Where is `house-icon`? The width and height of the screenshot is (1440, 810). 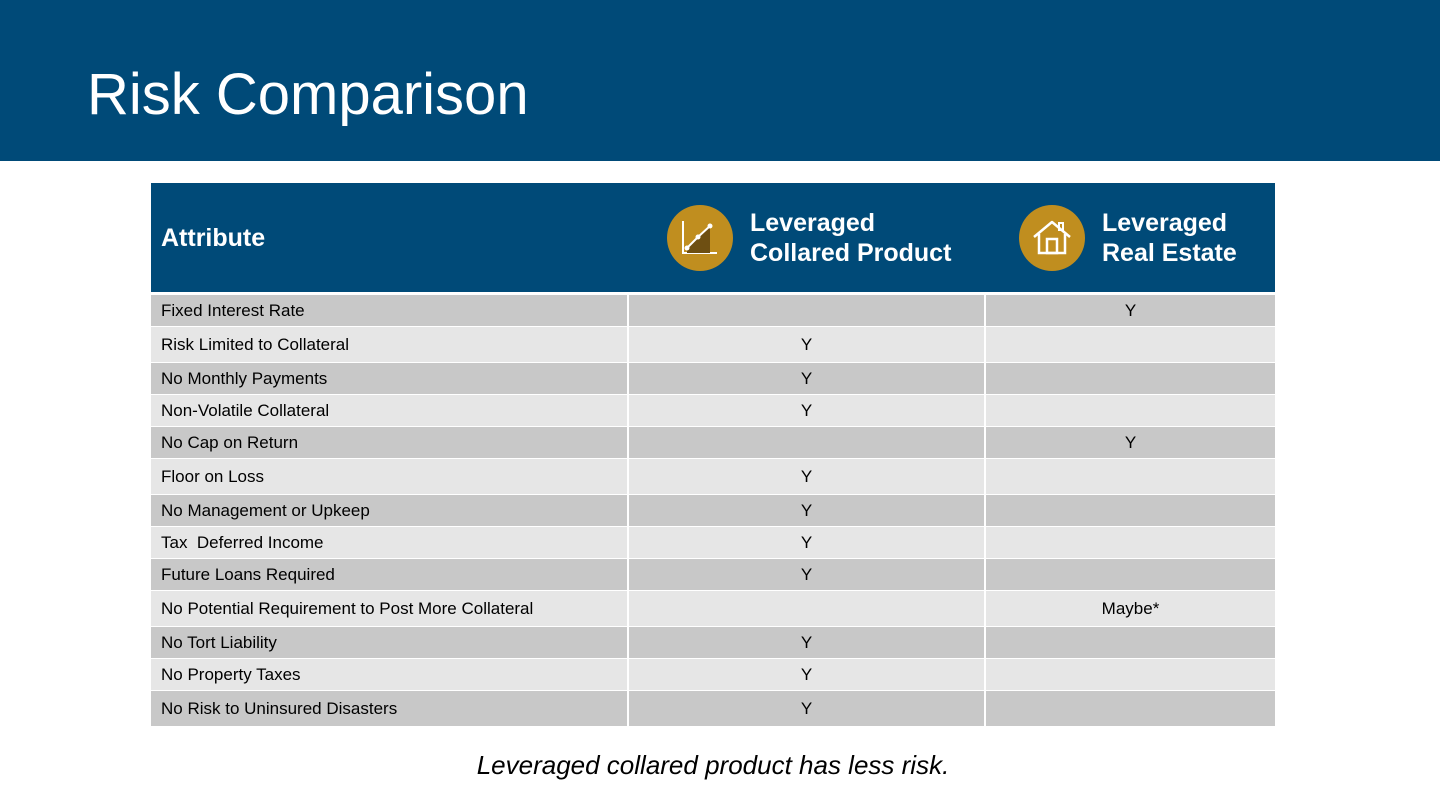 house-icon is located at coordinates (1052, 237).